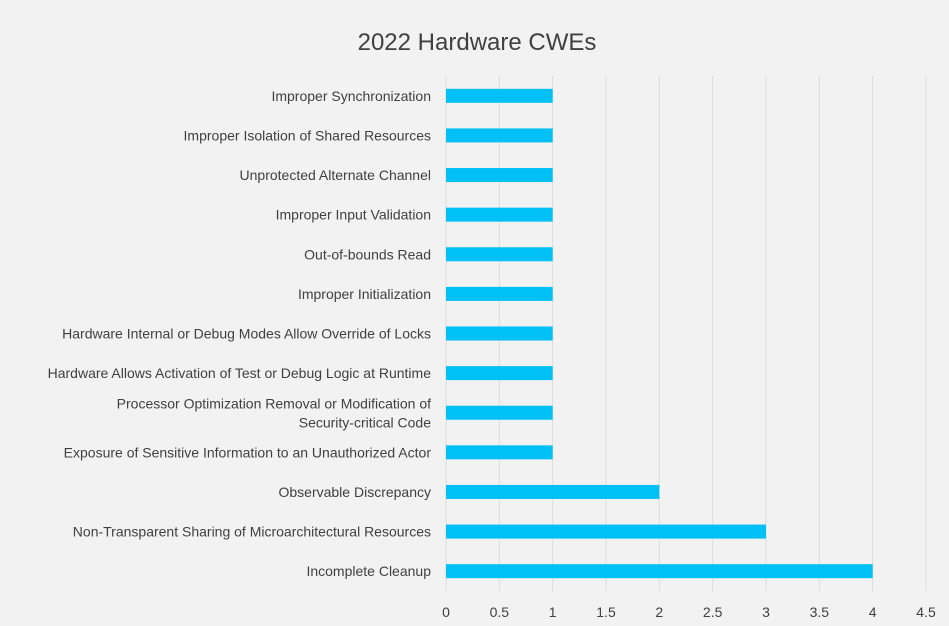  Describe the element at coordinates (606, 612) in the screenshot. I see `x-tick-label: 1.5` at that location.